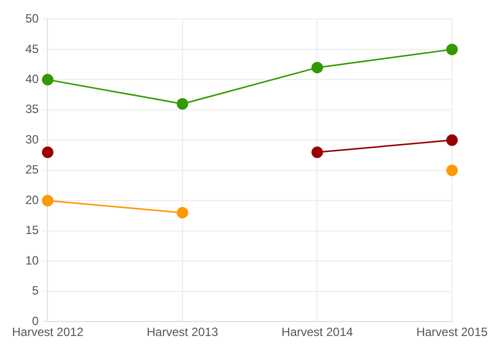 The image size is (500, 352). I want to click on y-tick-label: 20, so click(32, 199).